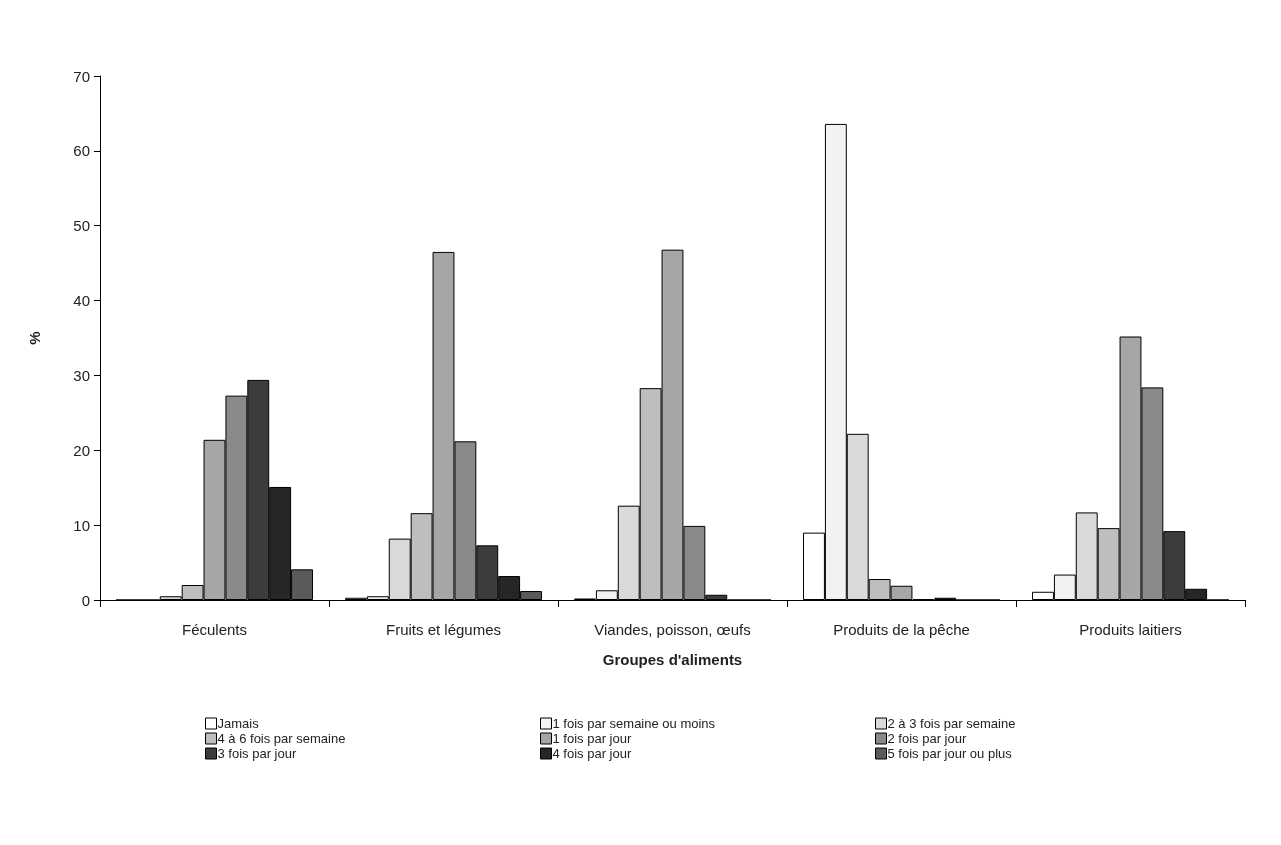 This screenshot has height=845, width=1281. What do you see at coordinates (281, 738) in the screenshot?
I see `legend-label: 4 à 6 fois par semaine` at bounding box center [281, 738].